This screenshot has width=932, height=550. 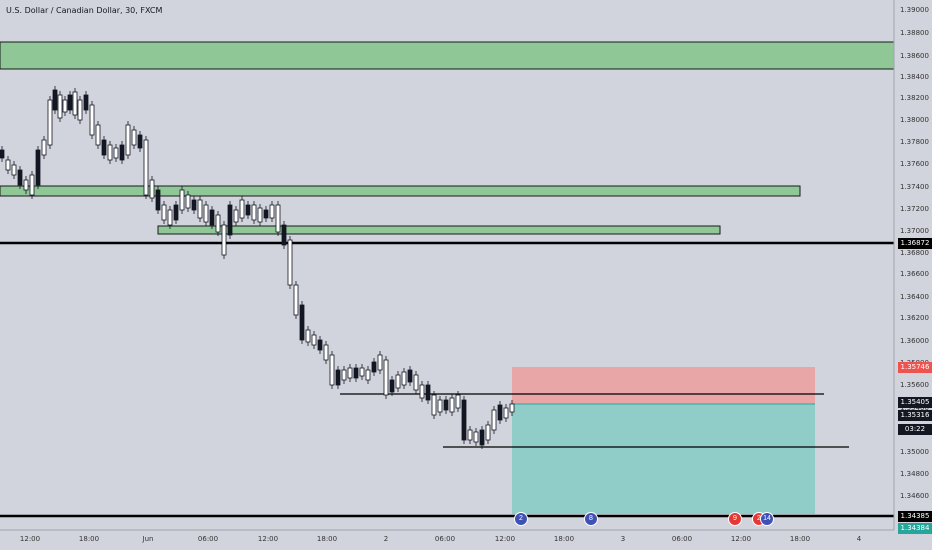 What do you see at coordinates (914, 98) in the screenshot?
I see `price-axis-label: 1.38200` at bounding box center [914, 98].